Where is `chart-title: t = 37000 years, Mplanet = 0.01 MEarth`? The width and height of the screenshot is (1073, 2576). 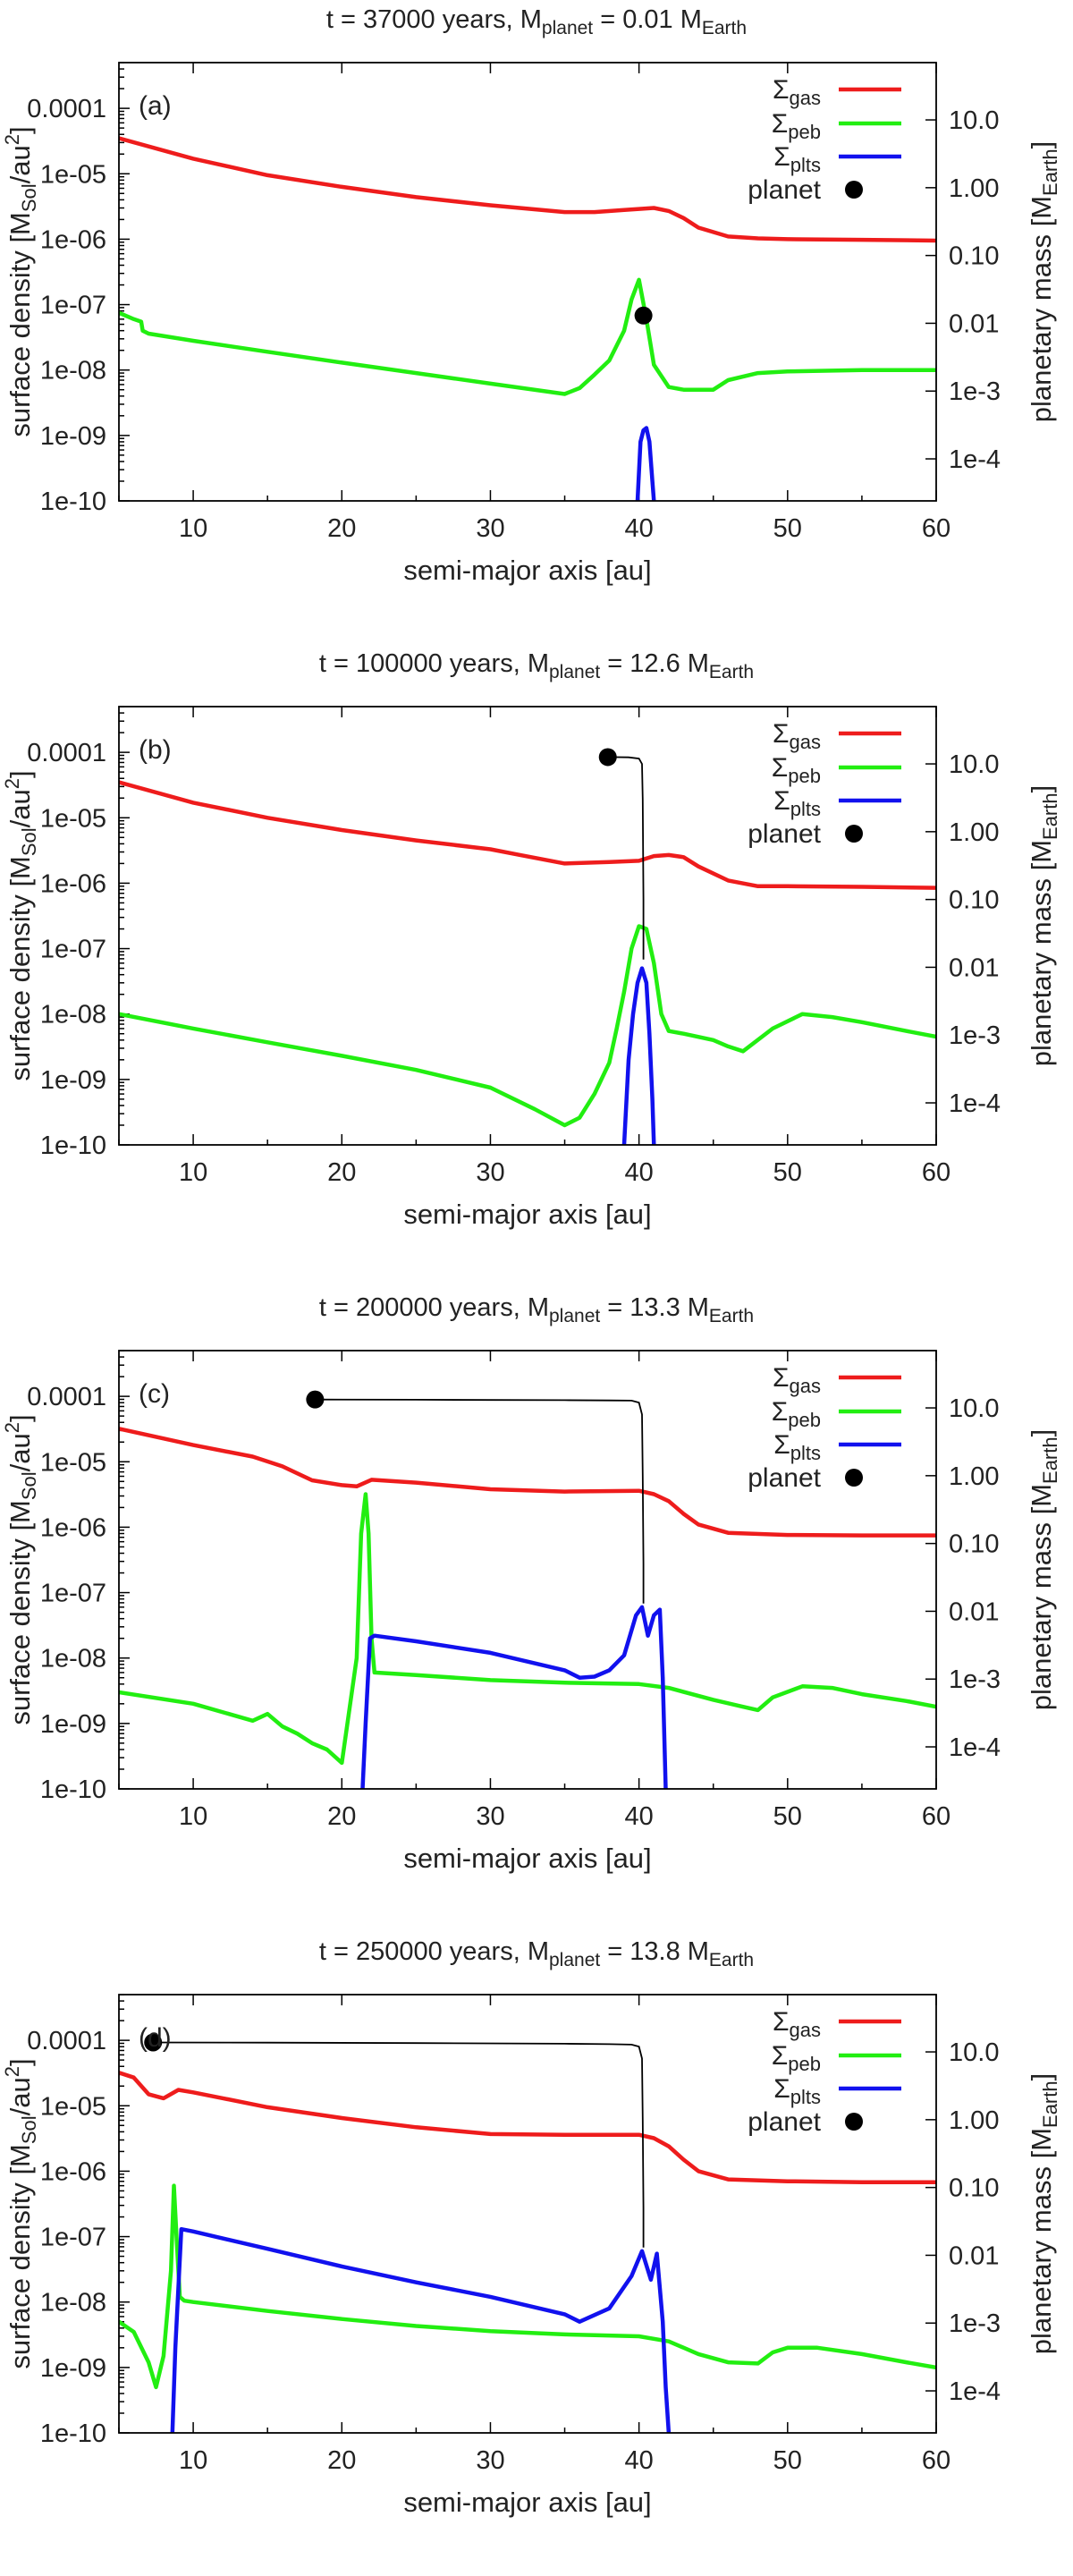
chart-title: t = 37000 years, Mplanet = 0.01 MEarth is located at coordinates (536, 21).